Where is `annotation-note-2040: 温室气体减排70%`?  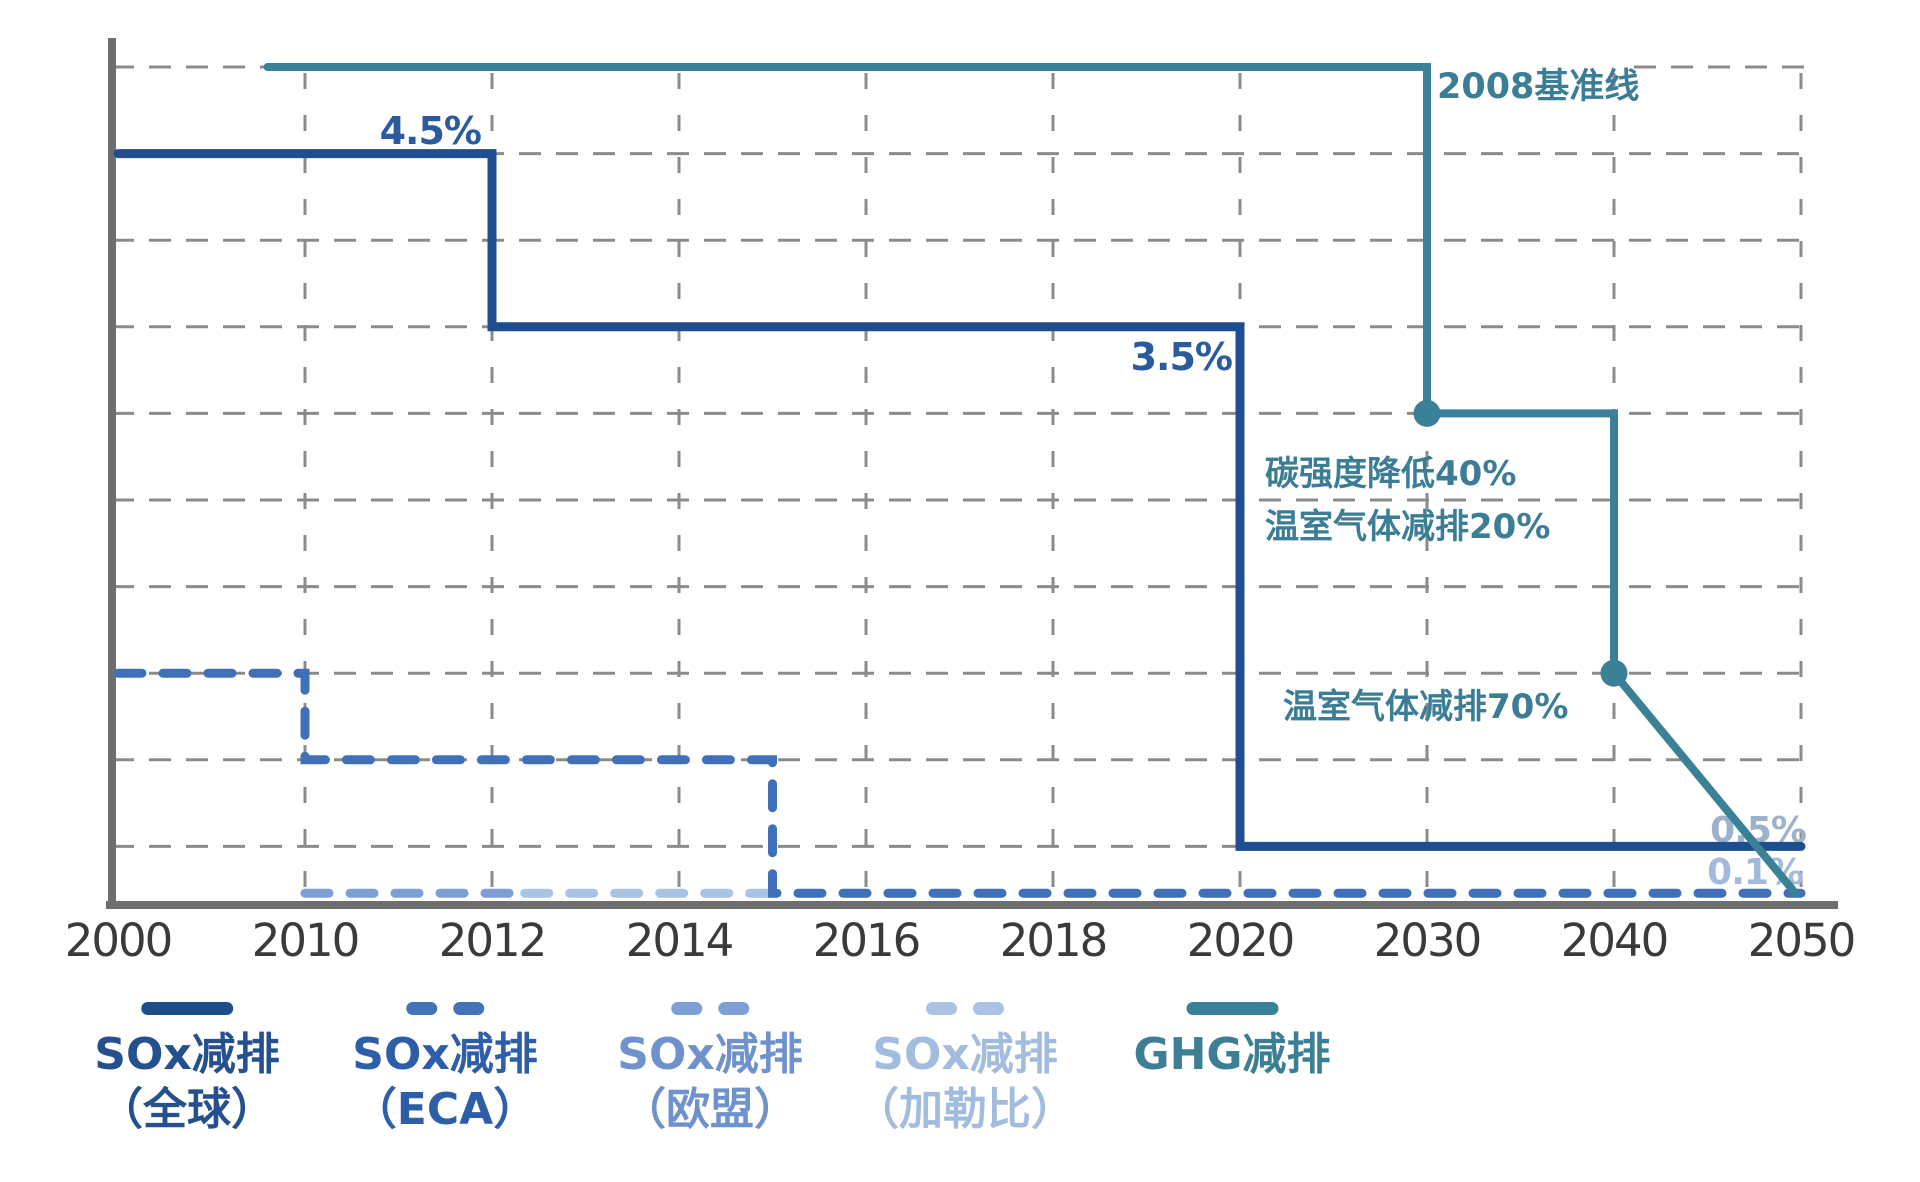
annotation-note-2040: 温室气体减排70% is located at coordinates (1425, 707).